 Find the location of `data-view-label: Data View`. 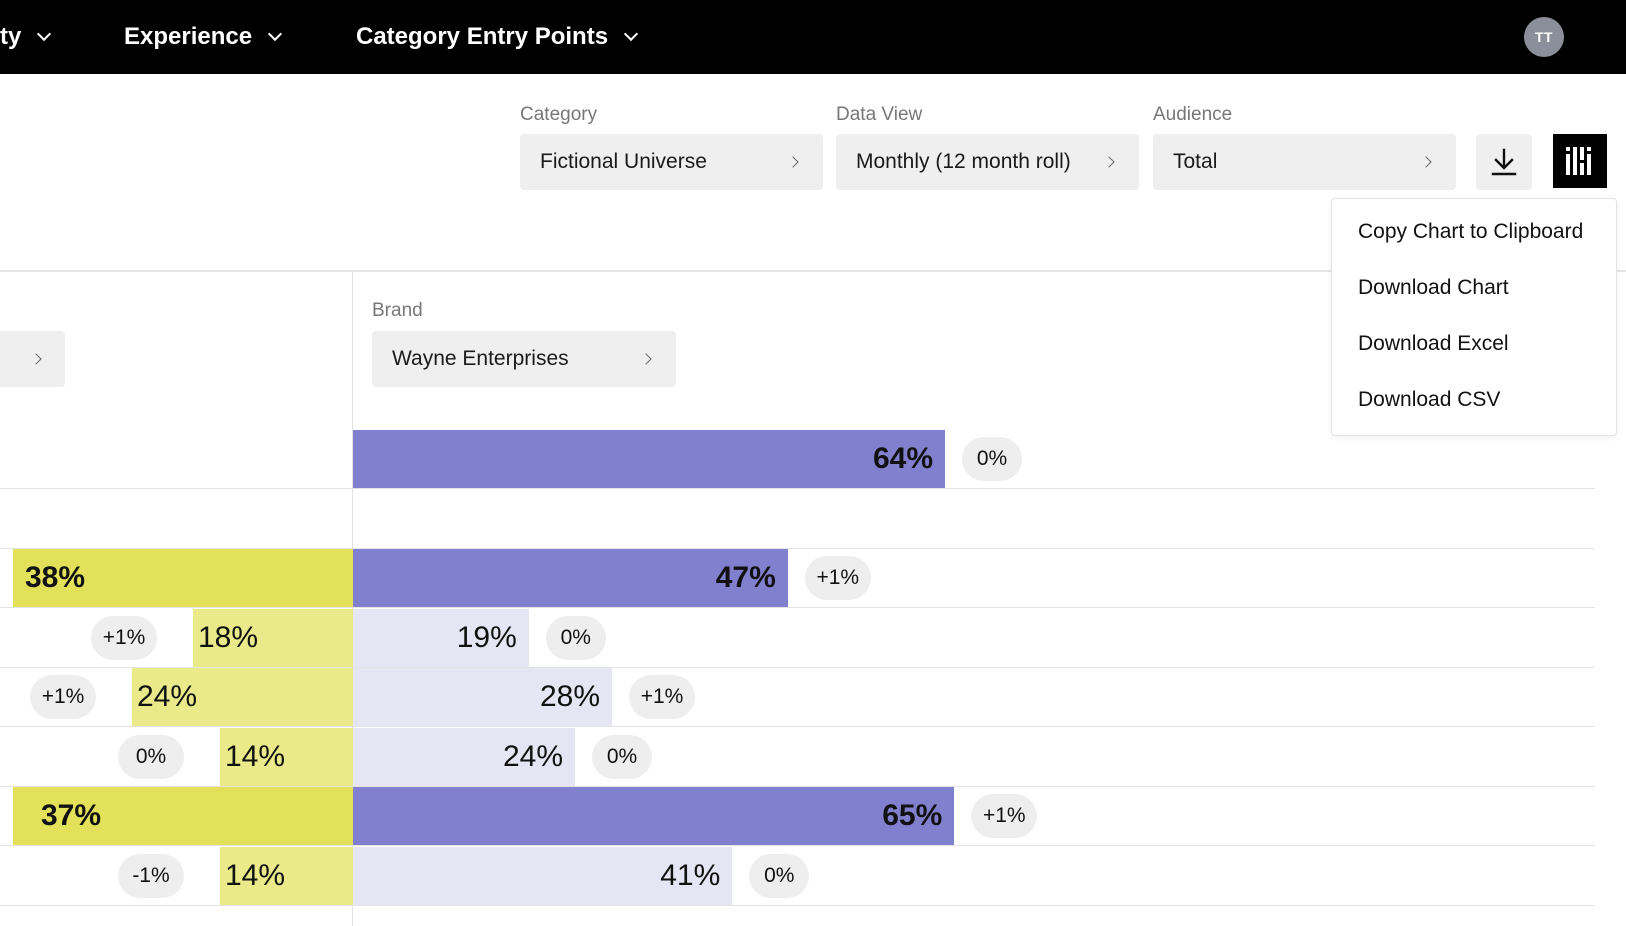

data-view-label: Data View is located at coordinates (879, 114).